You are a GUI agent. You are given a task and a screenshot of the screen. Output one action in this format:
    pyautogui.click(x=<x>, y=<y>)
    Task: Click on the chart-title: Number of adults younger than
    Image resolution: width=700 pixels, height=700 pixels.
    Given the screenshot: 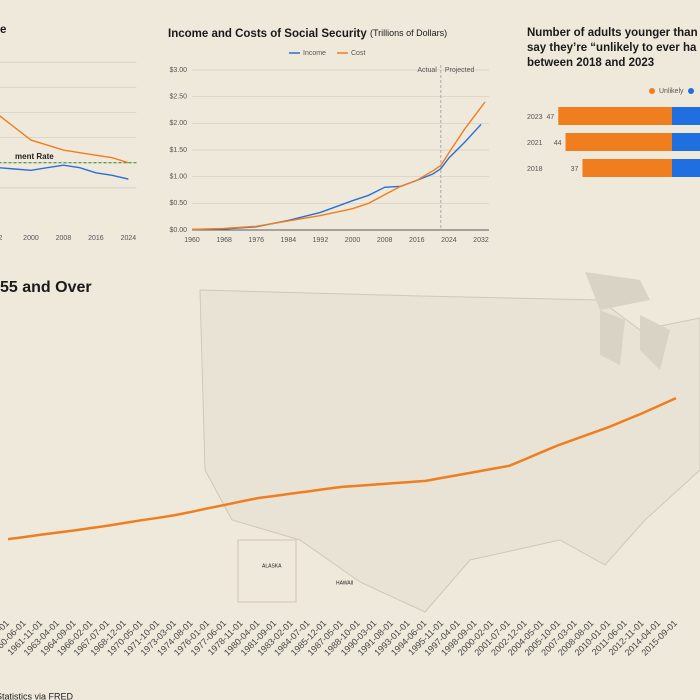 What is the action you would take?
    pyautogui.click(x=612, y=33)
    